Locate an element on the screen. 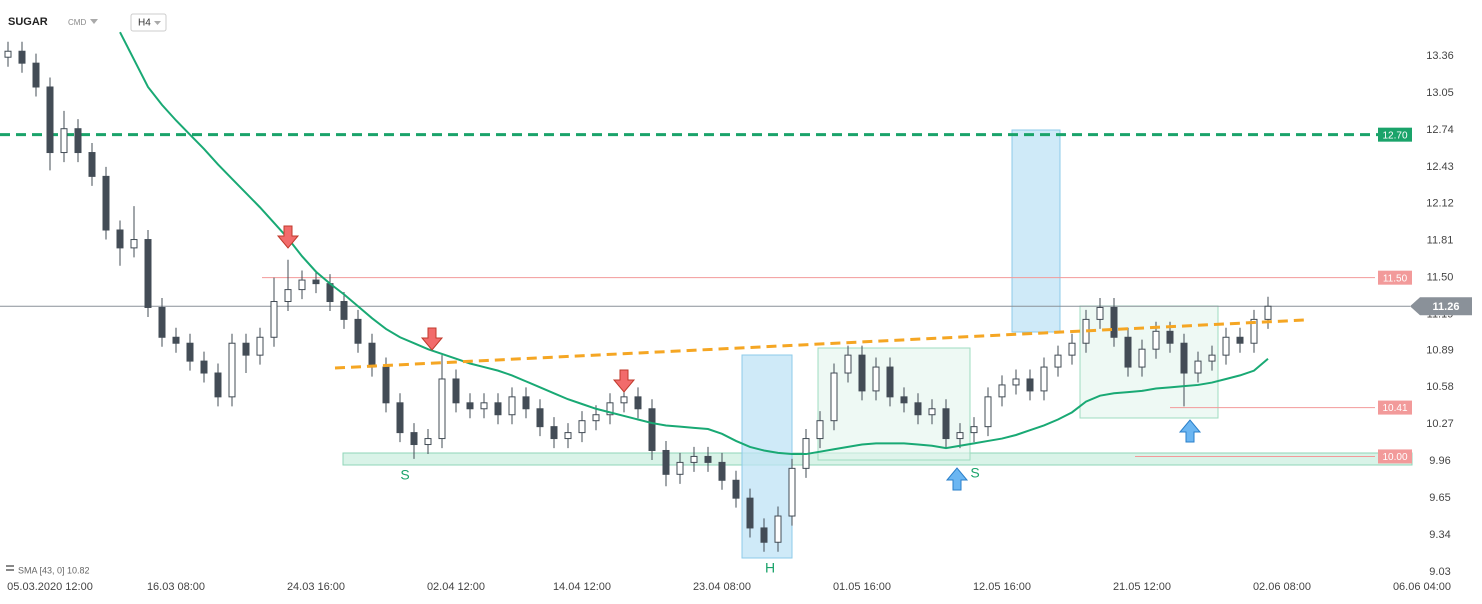 Image resolution: width=1482 pixels, height=604 pixels. x-tick-label: 06.06 04:00 is located at coordinates (1422, 587).